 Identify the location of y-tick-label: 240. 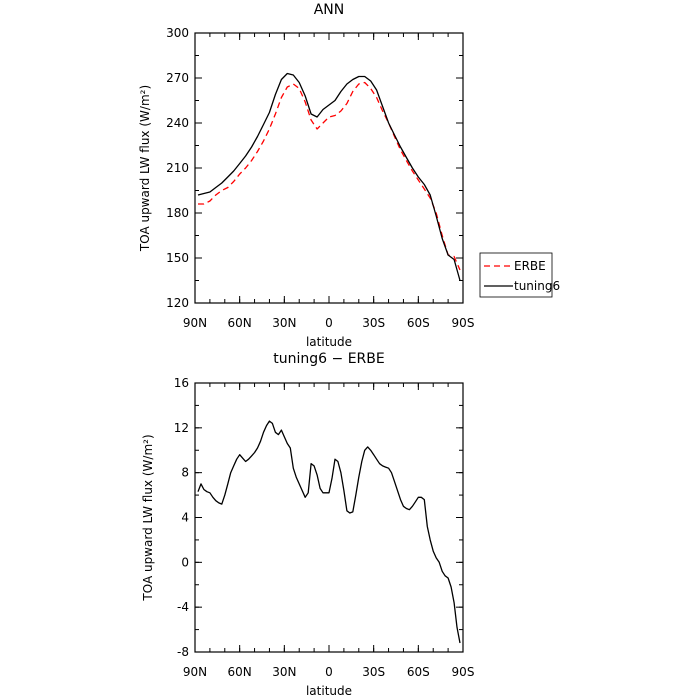
(177, 123).